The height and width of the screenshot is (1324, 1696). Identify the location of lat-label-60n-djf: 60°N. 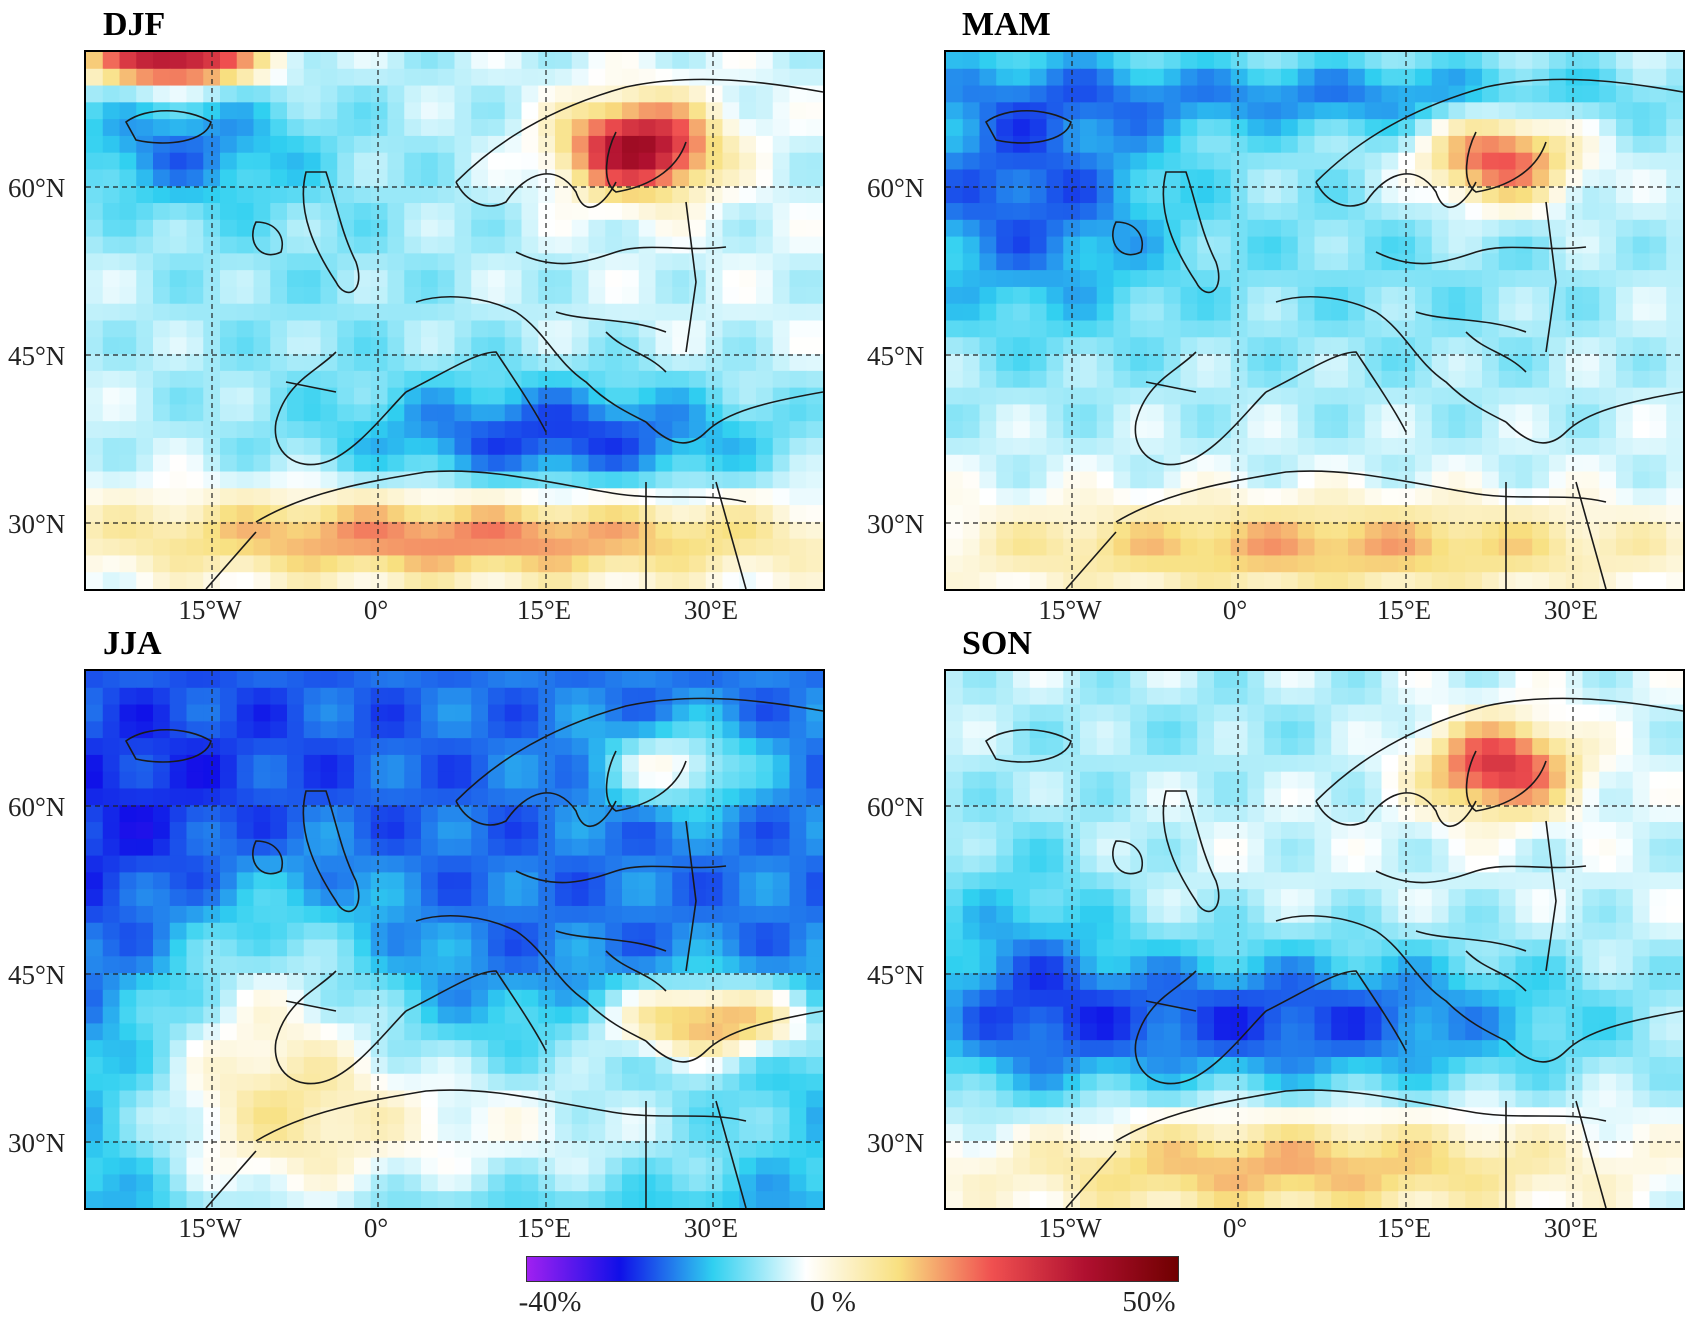
(37, 188).